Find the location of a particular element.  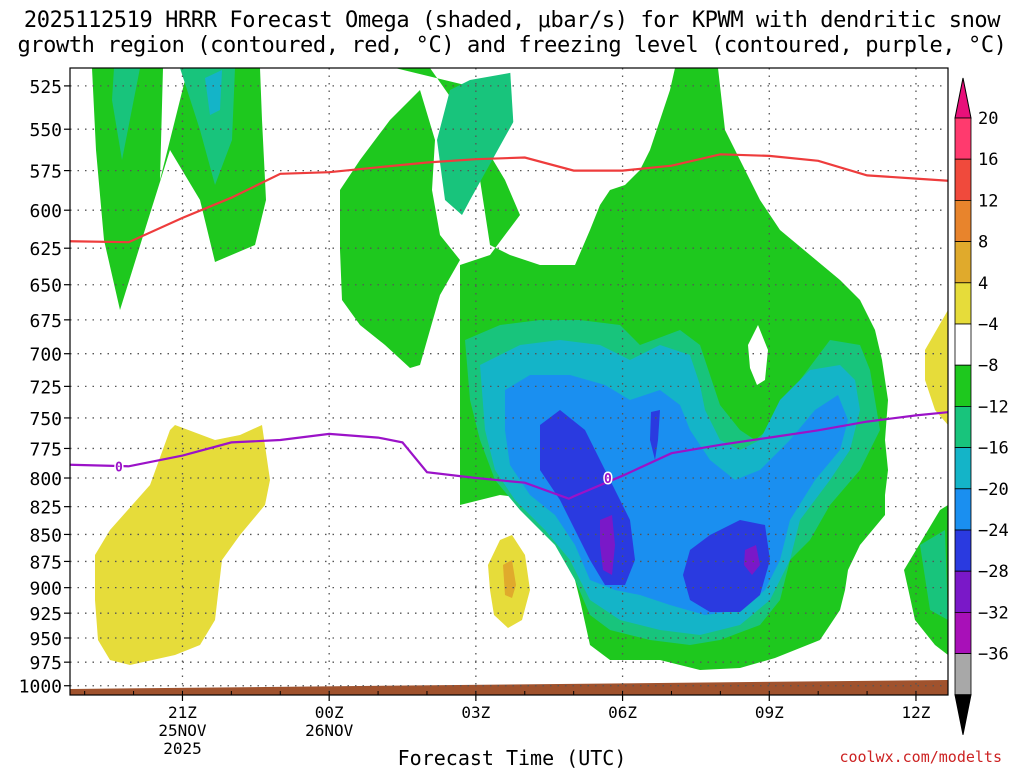

y-tick-label: 975 is located at coordinates (45, 663).